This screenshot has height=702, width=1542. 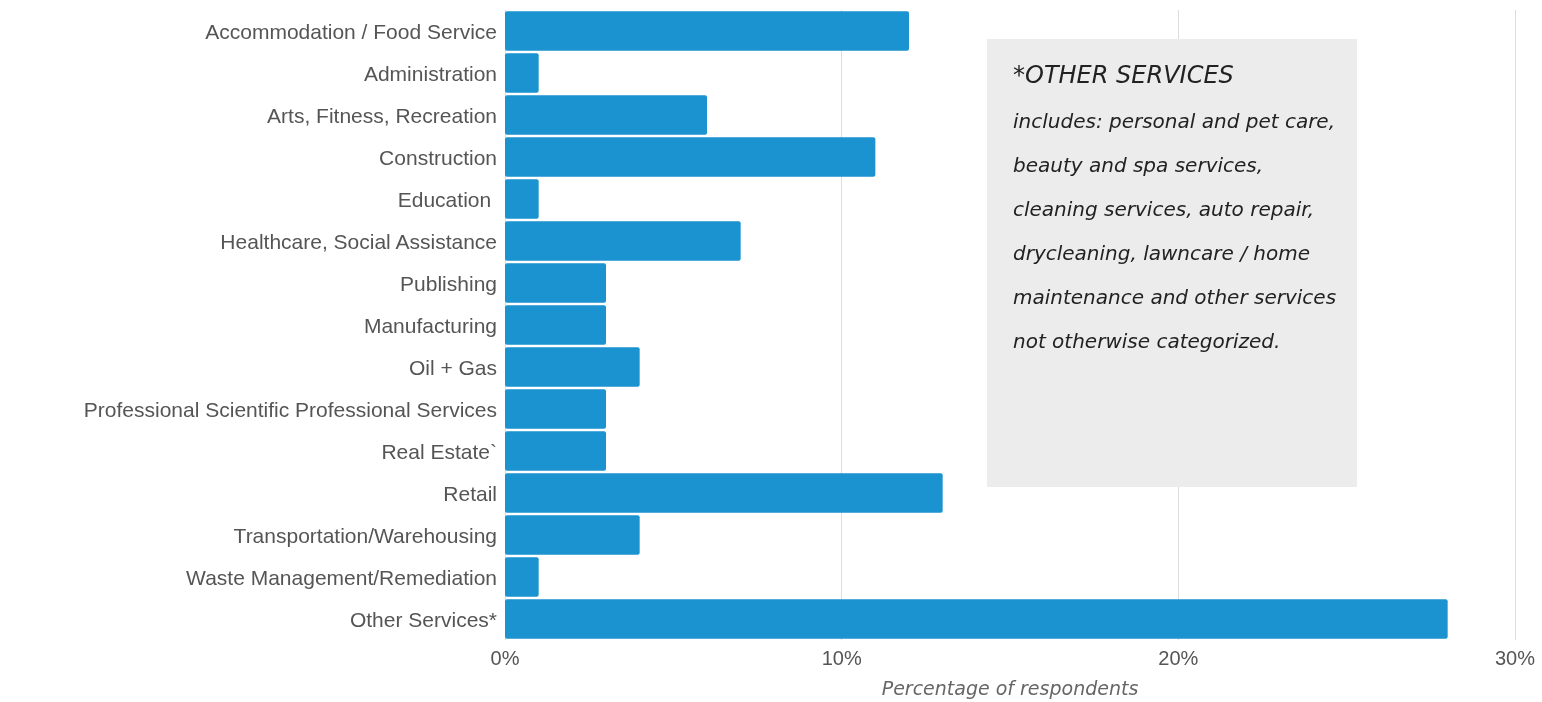 I want to click on x-tick-label: 10%, so click(x=841, y=658).